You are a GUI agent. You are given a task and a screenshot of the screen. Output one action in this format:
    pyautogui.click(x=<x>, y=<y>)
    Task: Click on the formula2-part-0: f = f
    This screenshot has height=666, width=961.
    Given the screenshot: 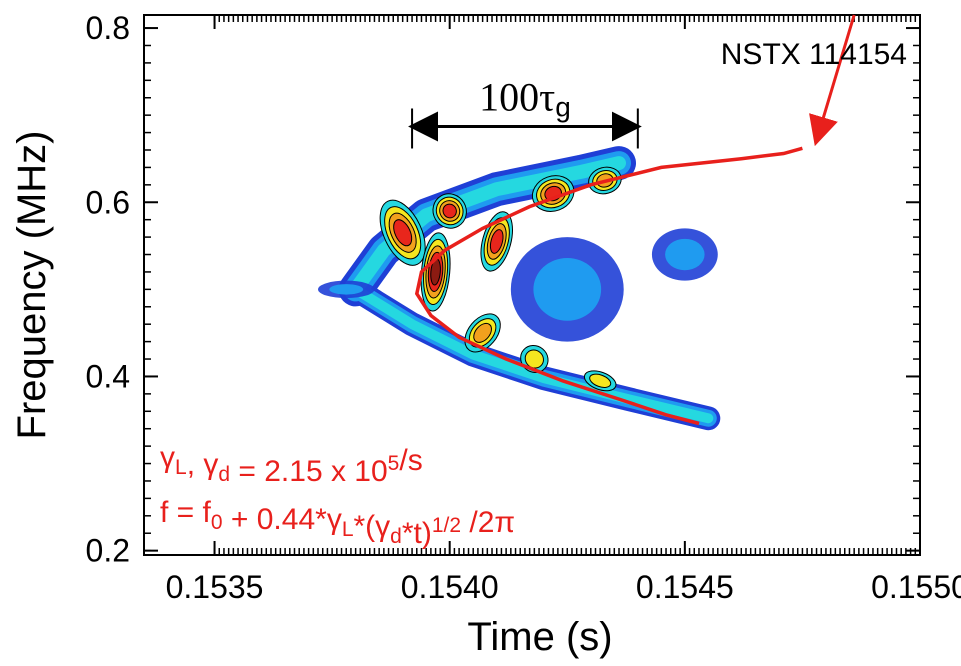 What is the action you would take?
    pyautogui.click(x=186, y=512)
    